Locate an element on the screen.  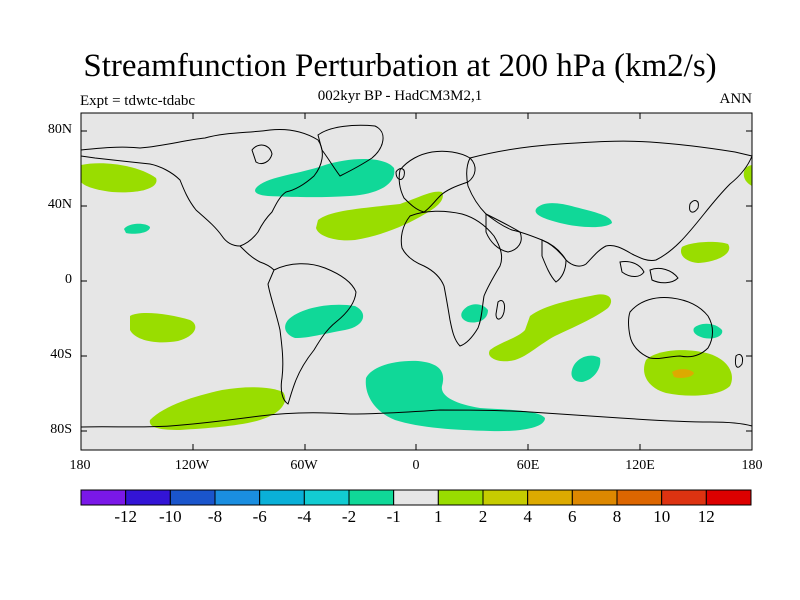
positive-anomaly-indian-ocean is located at coordinates (550, 328).